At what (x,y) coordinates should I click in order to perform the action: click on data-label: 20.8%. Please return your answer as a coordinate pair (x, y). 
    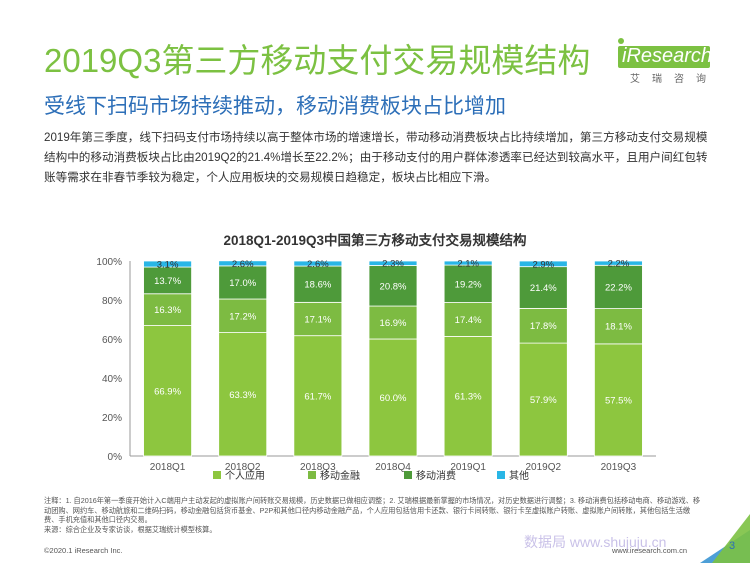
    Looking at the image, I should click on (393, 286).